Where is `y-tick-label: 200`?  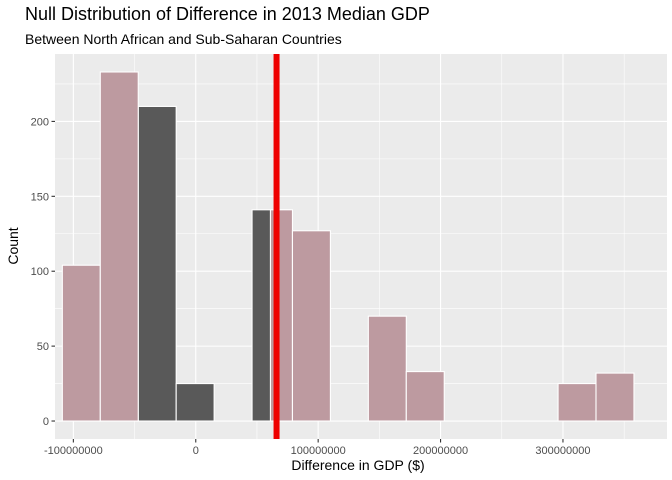 y-tick-label: 200 is located at coordinates (40, 122).